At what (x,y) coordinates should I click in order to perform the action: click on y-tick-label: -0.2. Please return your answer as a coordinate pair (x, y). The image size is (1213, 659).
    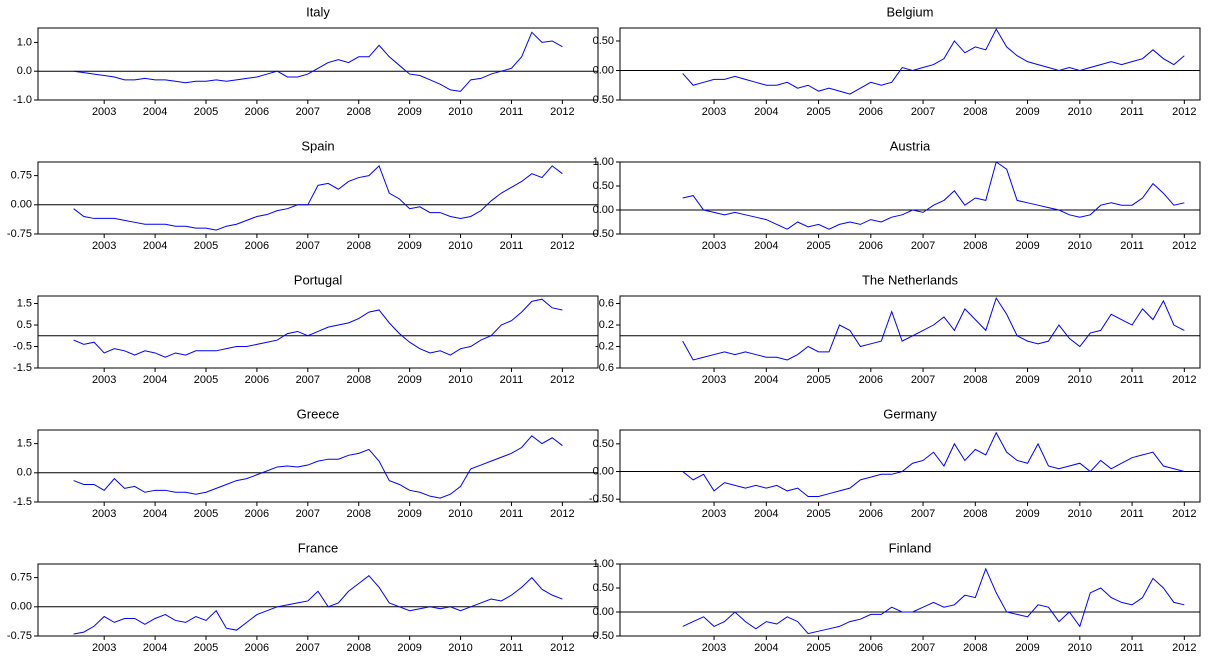
    Looking at the image, I should click on (604, 346).